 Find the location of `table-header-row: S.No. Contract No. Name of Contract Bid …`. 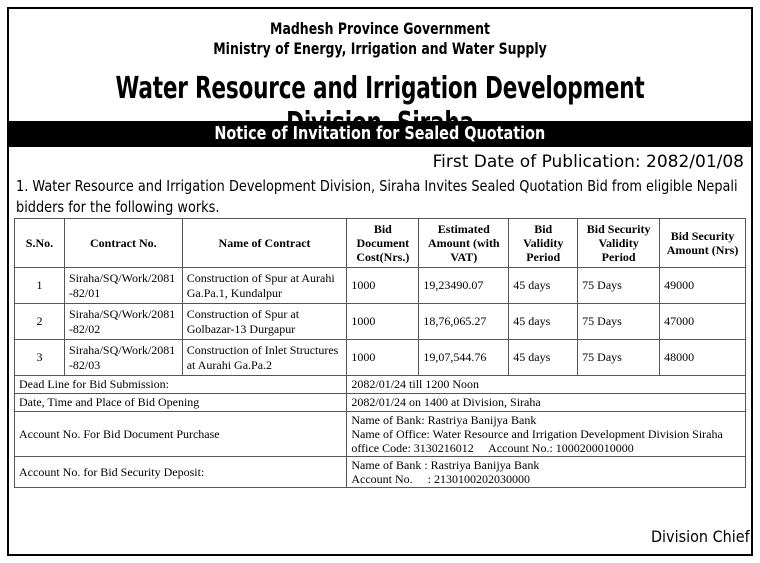

table-header-row: S.No. Contract No. Name of Contract Bid … is located at coordinates (380, 243).